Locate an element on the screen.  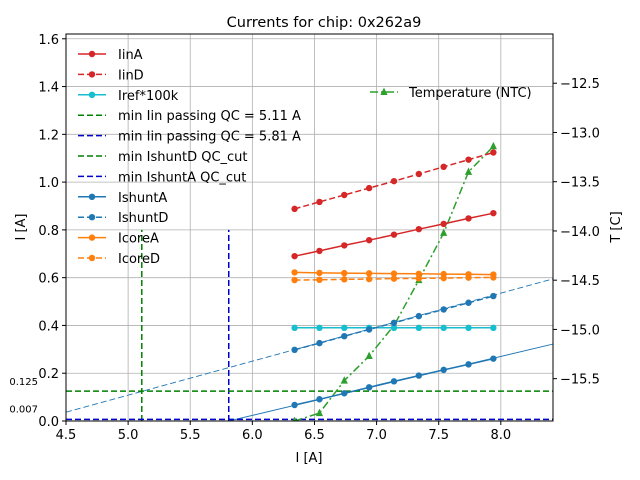
x-tick-label: 5.0 is located at coordinates (128, 435).